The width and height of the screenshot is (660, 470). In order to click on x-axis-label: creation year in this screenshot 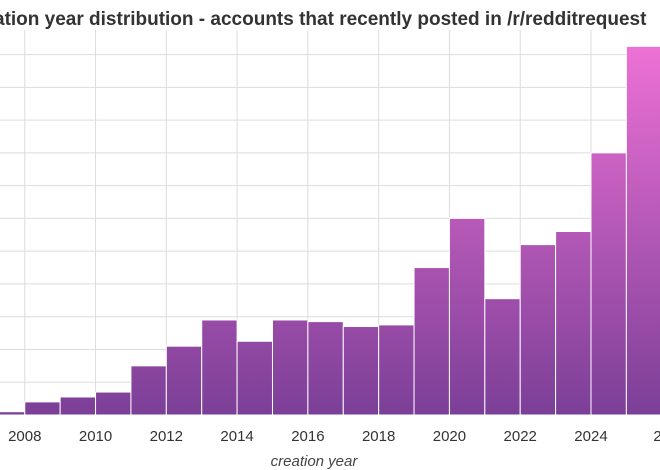, I will do `click(315, 461)`.